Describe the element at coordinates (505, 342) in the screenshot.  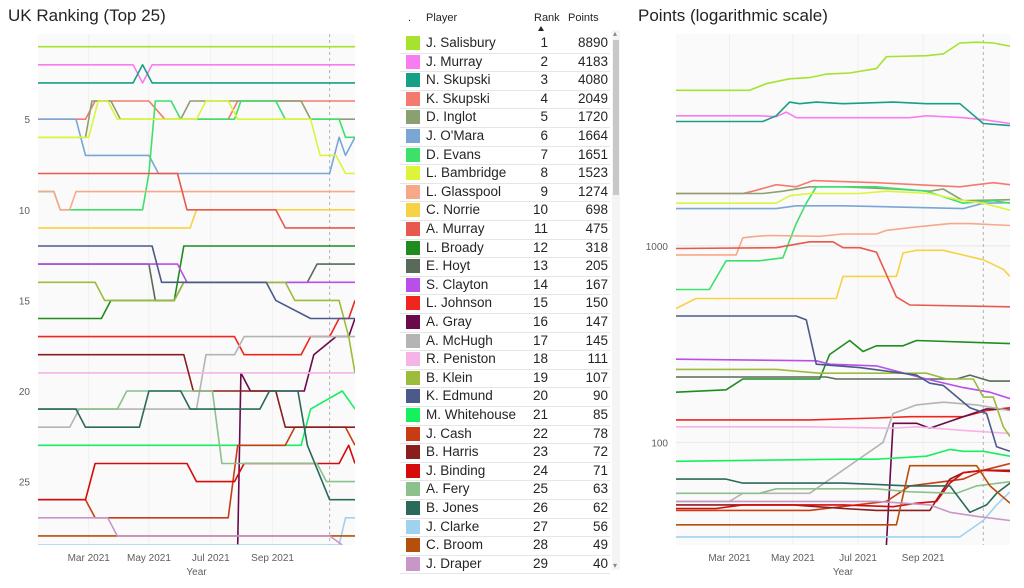
I see `table-row: A. McHugh 17 145` at that location.